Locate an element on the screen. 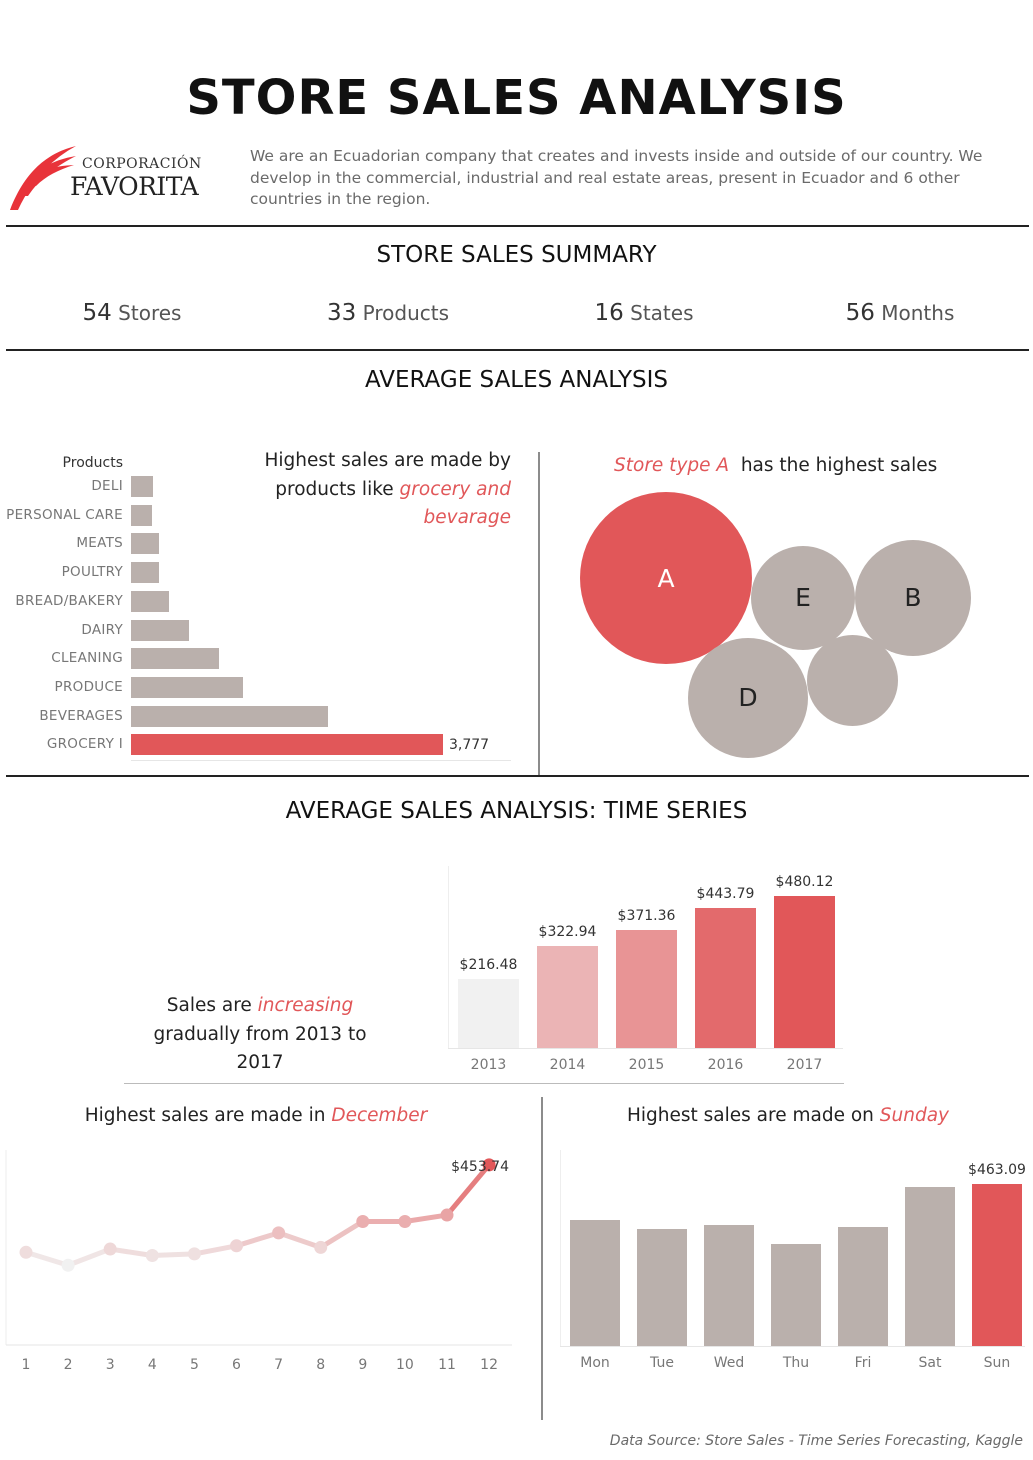  product-label: BREAD/BAKERY is located at coordinates (69, 600).